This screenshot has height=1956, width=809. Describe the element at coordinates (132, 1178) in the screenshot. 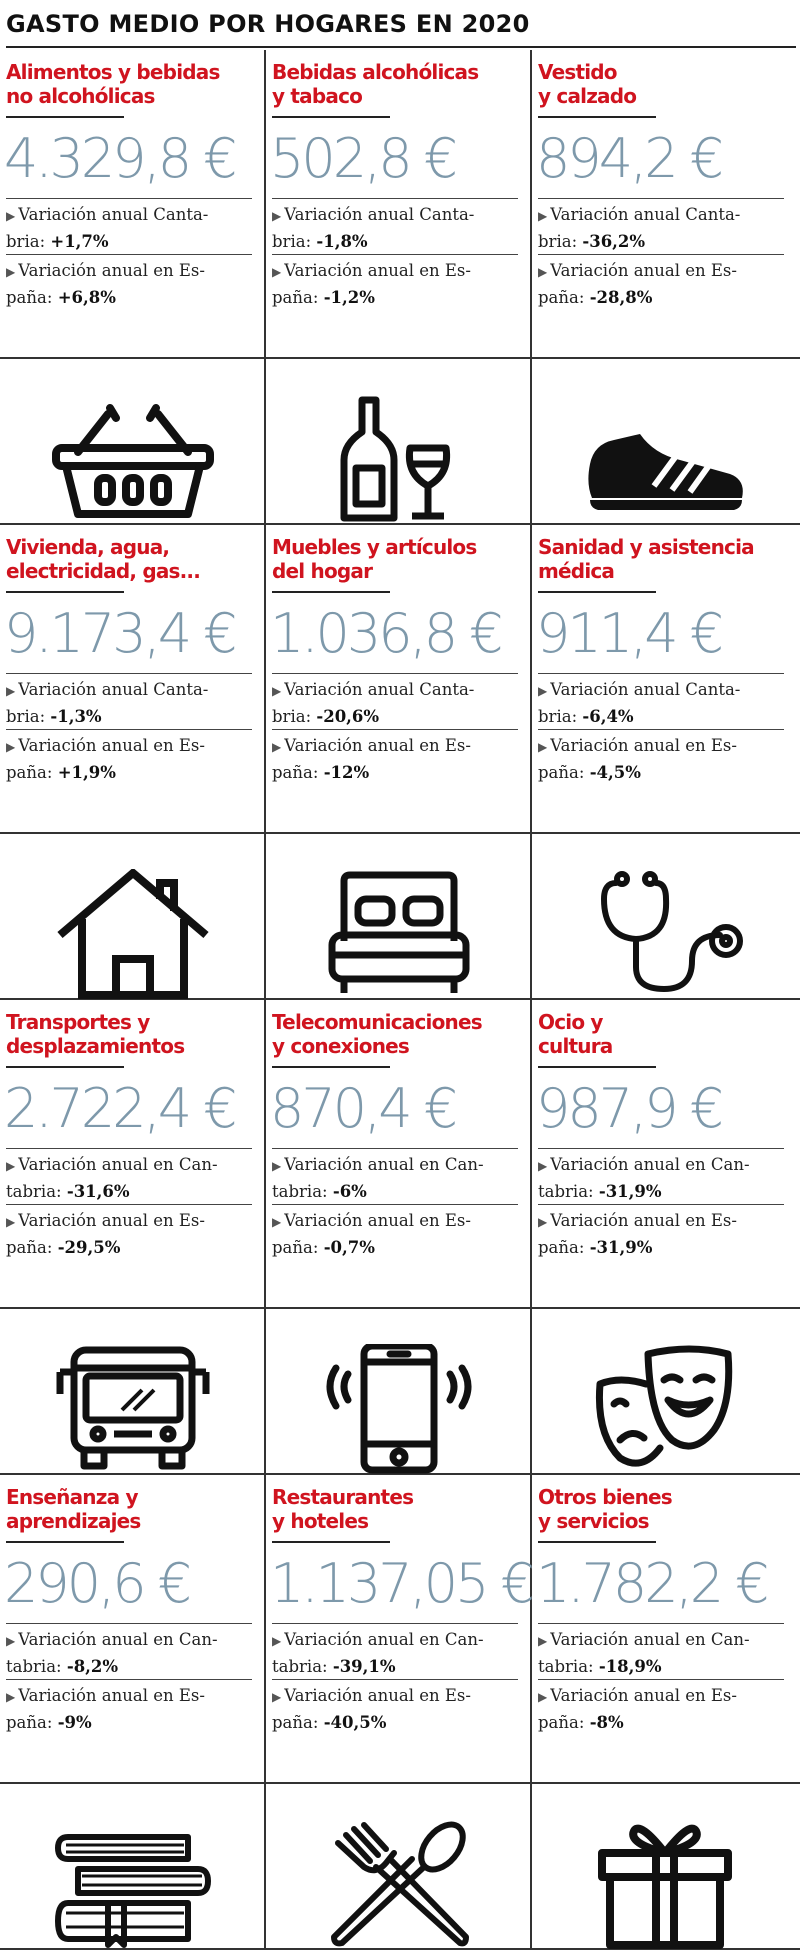

I see `cantabria-variation: ▶ Variación anual en Can- tabria: -31,6%` at that location.